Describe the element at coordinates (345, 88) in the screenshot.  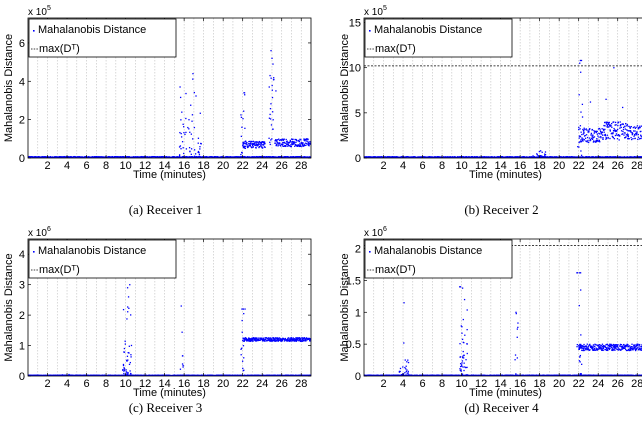
I see `y-axis-label: Mahalanobis Distance` at that location.